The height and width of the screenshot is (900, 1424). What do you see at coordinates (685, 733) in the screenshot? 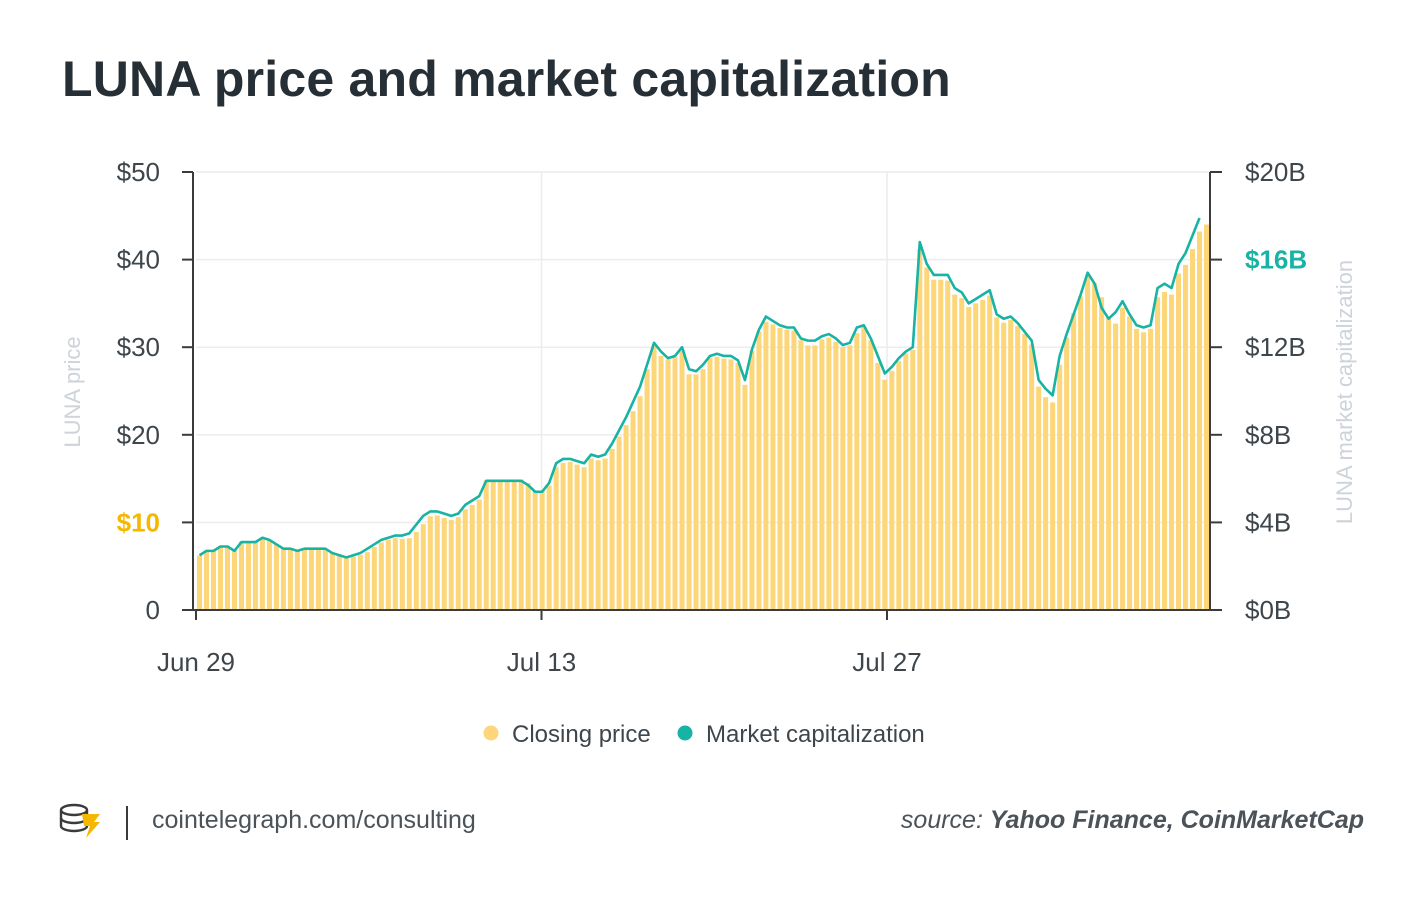
I see `legend-swatch` at bounding box center [685, 733].